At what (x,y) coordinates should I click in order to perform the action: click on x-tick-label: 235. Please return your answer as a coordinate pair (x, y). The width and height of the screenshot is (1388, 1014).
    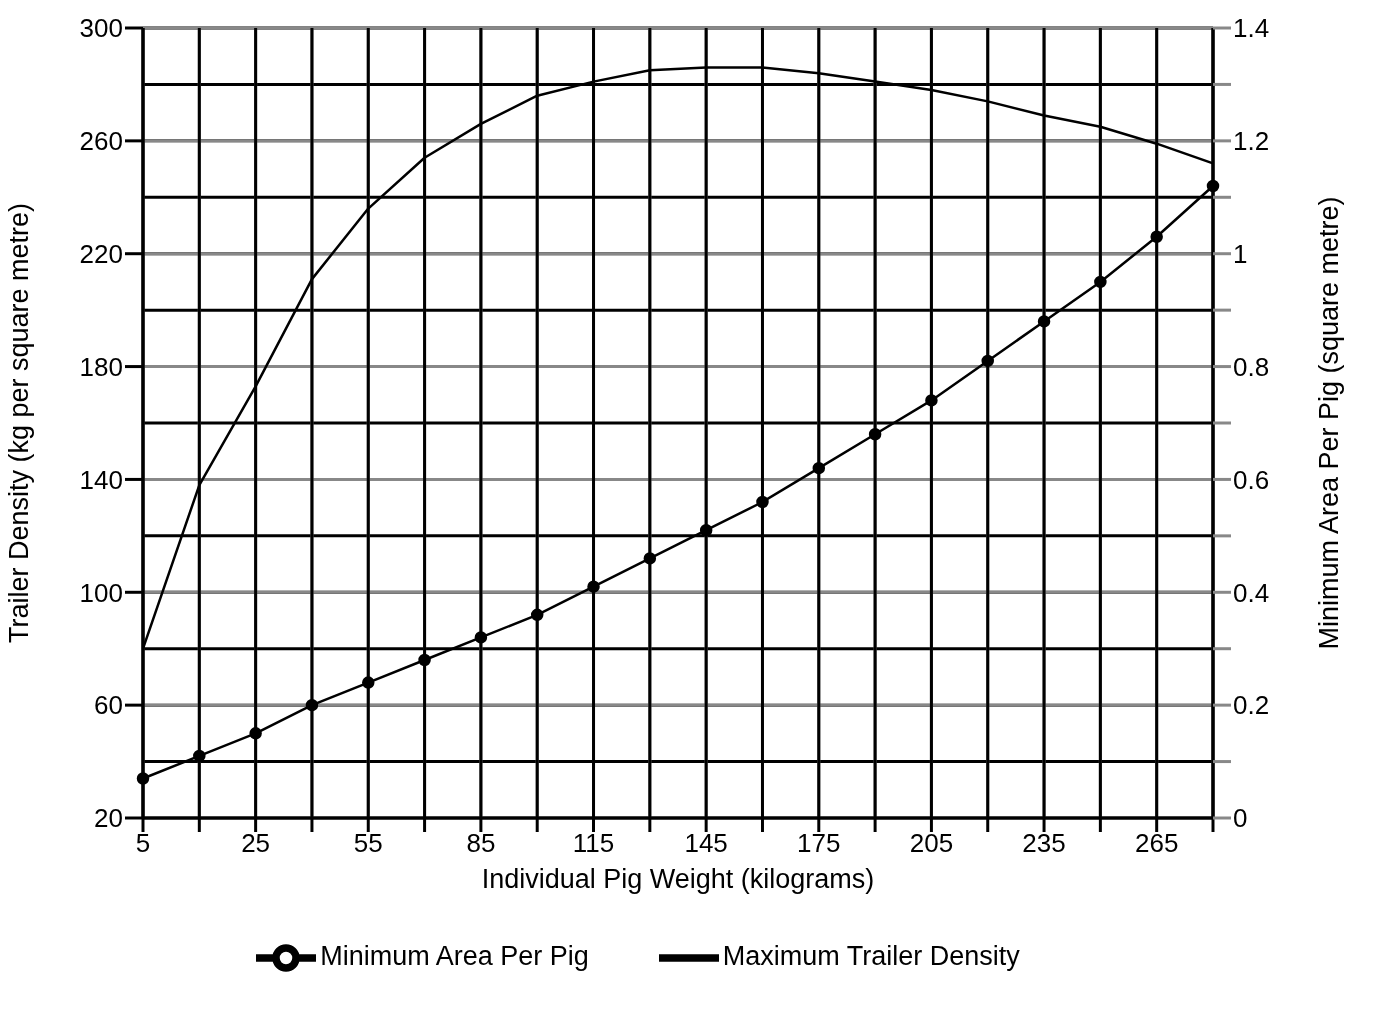
    Looking at the image, I should click on (1044, 843).